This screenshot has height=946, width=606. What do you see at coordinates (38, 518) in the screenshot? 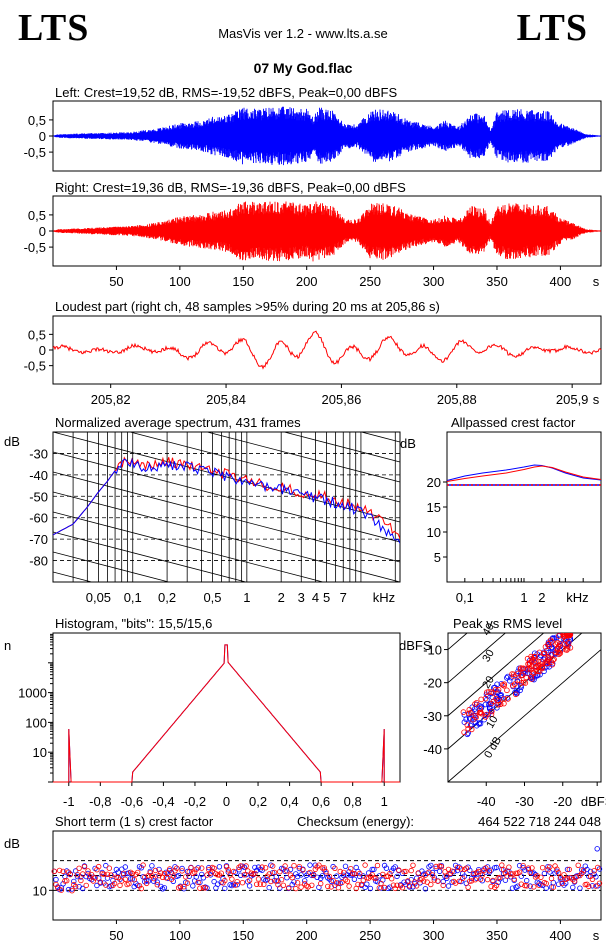
I see `spectrum-ytick-label: -60` at bounding box center [38, 518].